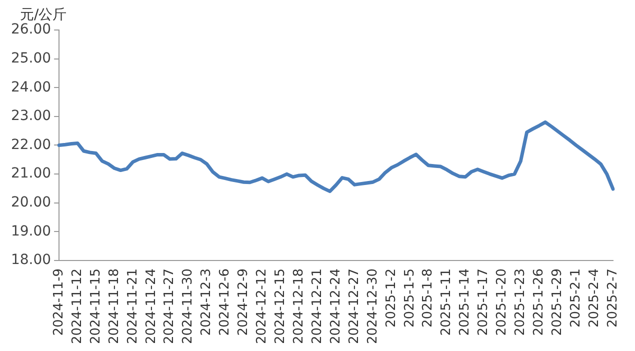 The height and width of the screenshot is (351, 635). Describe the element at coordinates (428, 298) in the screenshot. I see `x-tick-label: 2025-1-8` at that location.